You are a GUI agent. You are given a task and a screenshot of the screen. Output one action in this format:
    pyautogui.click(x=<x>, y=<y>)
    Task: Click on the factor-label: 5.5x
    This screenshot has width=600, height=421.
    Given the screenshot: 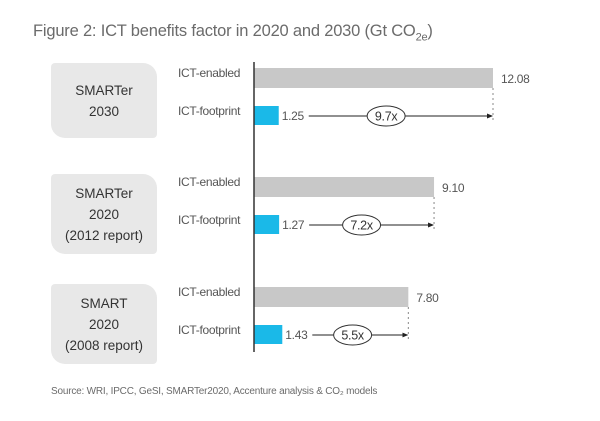 What is the action you would take?
    pyautogui.click(x=352, y=336)
    